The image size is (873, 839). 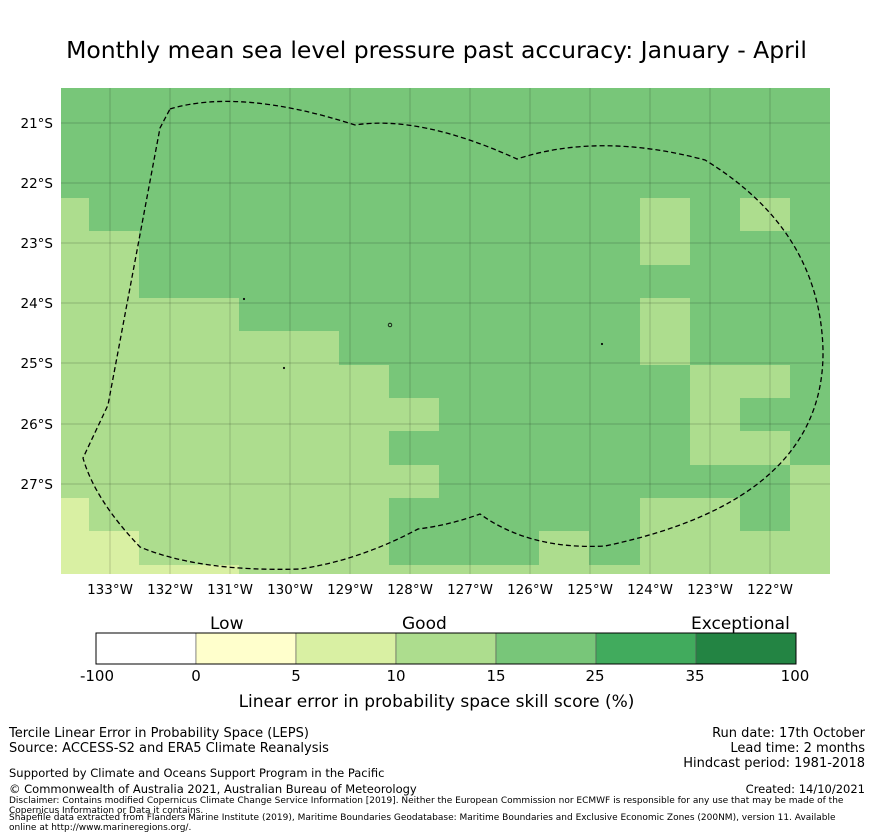 What do you see at coordinates (196, 676) in the screenshot?
I see `colorbar-tick-label: 0` at bounding box center [196, 676].